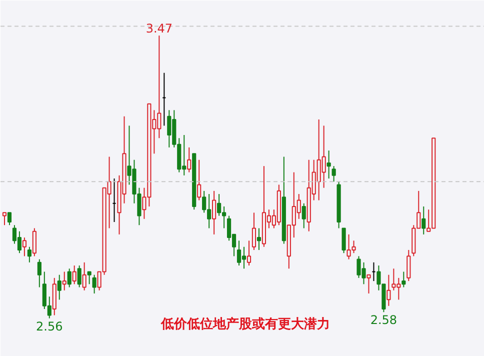 This screenshot has height=356, width=484. I want to click on text: 低价低位地产股或有更大潜力, so click(245, 324).